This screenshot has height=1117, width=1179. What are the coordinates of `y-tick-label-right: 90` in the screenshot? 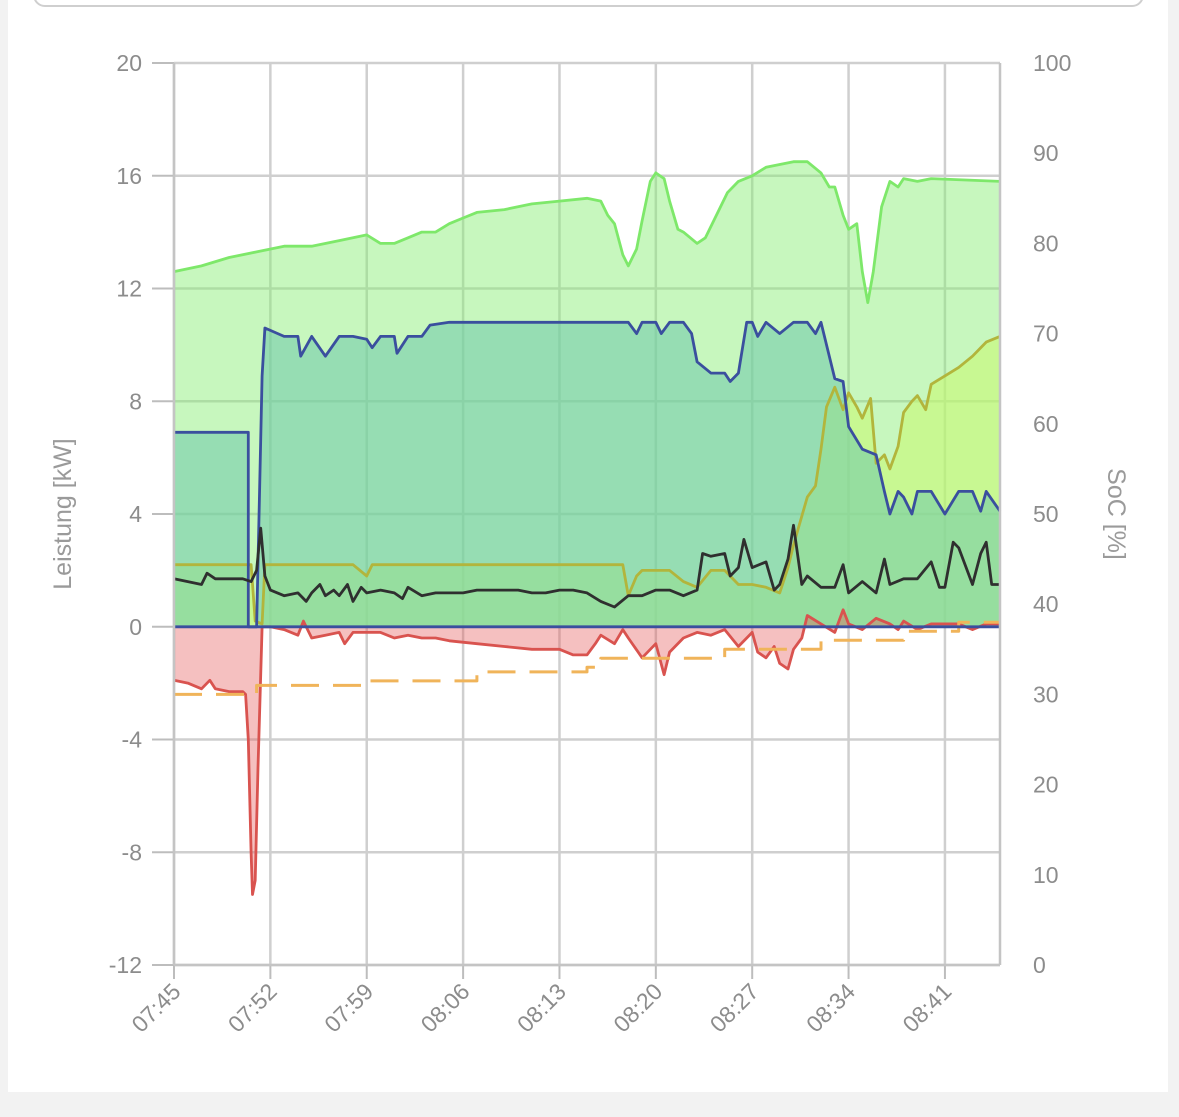 It's located at (1046, 153).